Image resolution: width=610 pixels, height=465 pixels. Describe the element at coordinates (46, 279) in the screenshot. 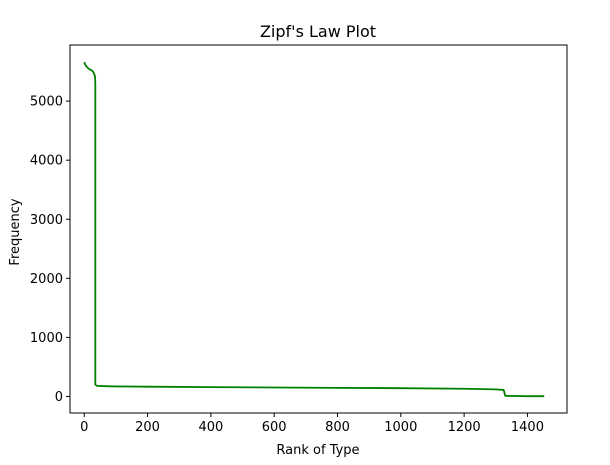

I see `y-tick-label: 2000` at that location.